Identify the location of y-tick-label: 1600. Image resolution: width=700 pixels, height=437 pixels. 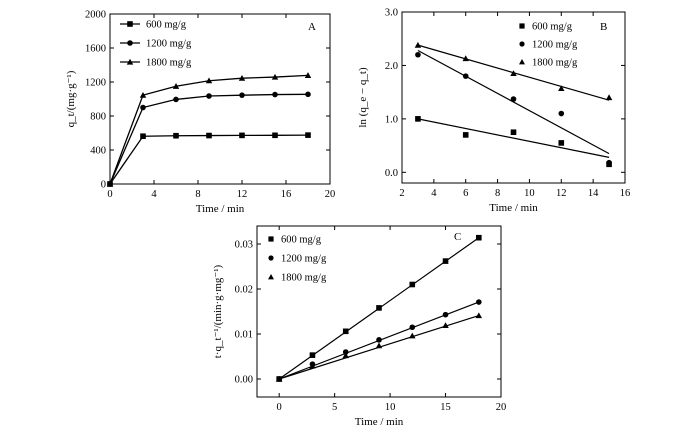
(95, 49).